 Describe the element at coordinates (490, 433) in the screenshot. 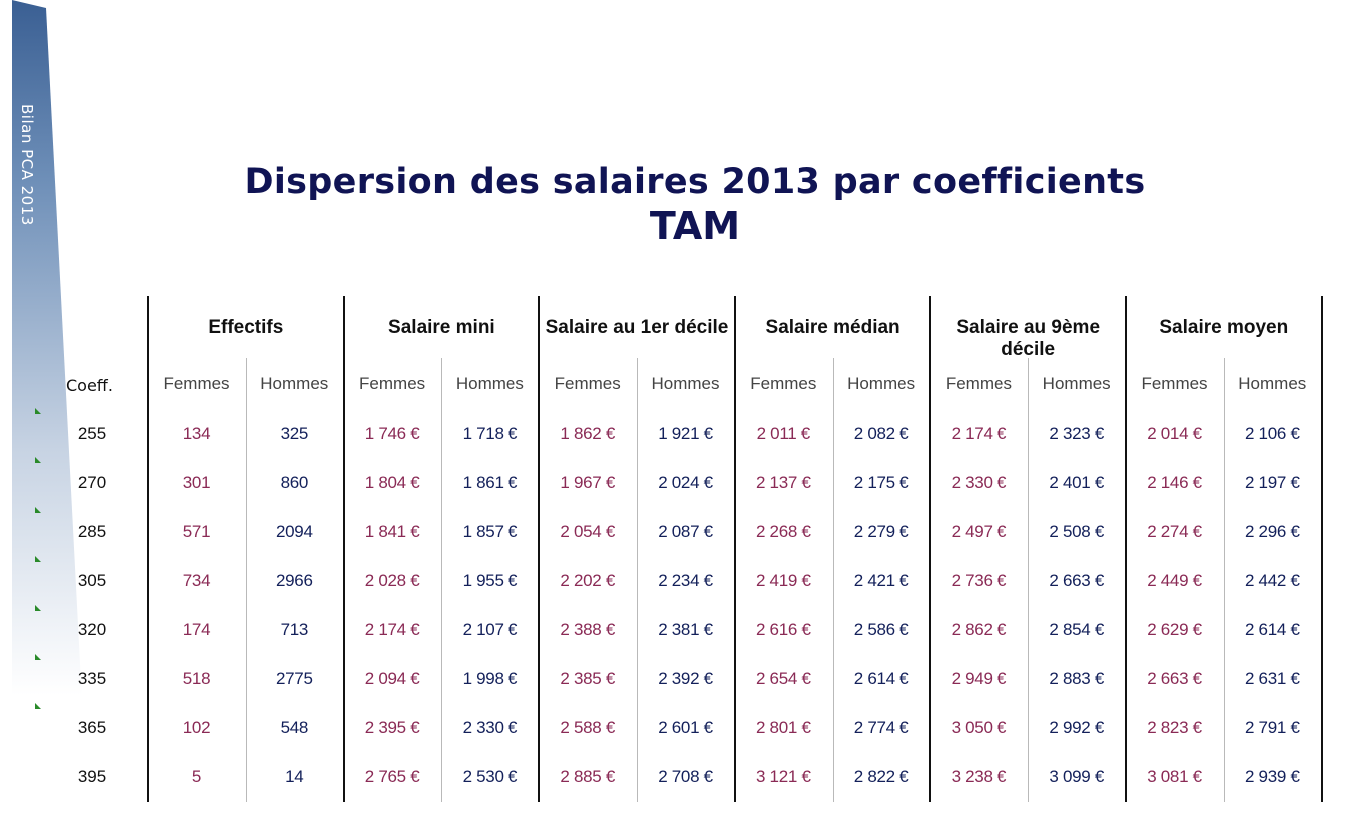

I see `hommes-cell: 1 718 €` at that location.